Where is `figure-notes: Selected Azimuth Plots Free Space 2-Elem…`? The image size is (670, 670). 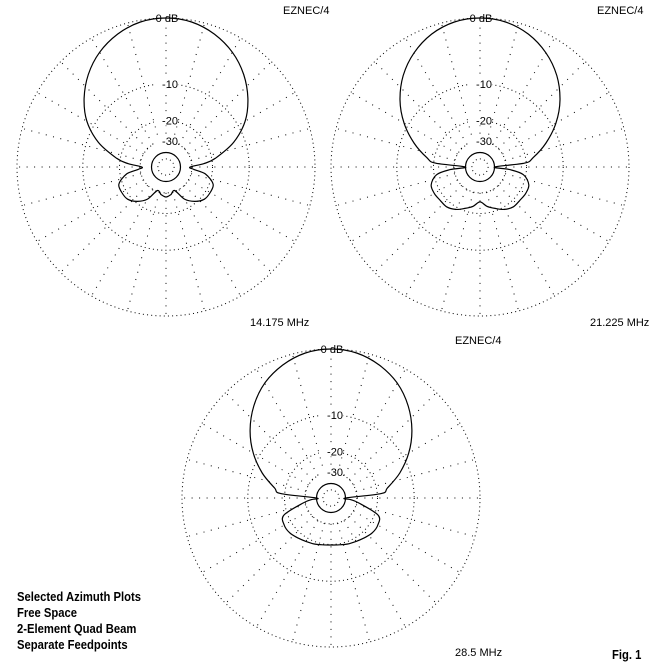 figure-notes: Selected Azimuth Plots Free Space 2-Elem… is located at coordinates (79, 621).